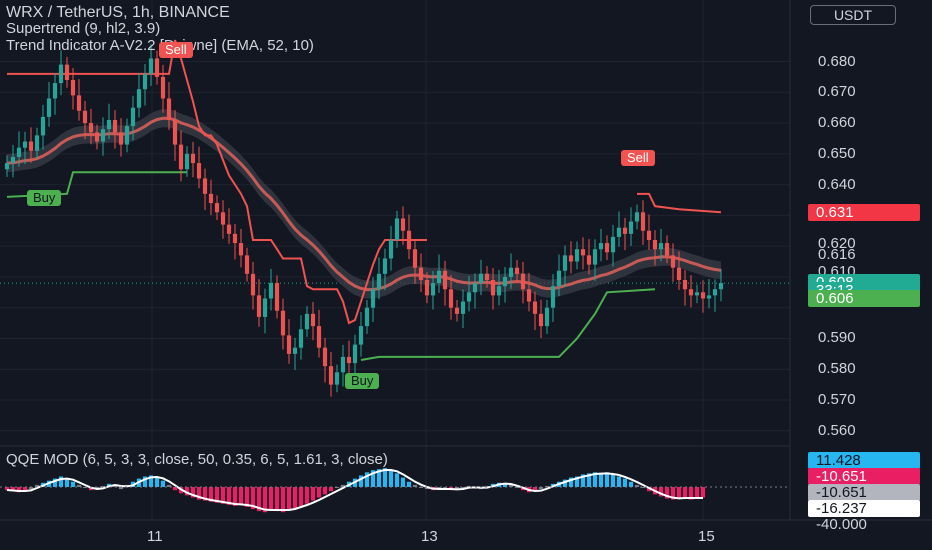 This screenshot has width=932, height=550. Describe the element at coordinates (864, 299) in the screenshot. I see `price-tag: 0.606` at that location.